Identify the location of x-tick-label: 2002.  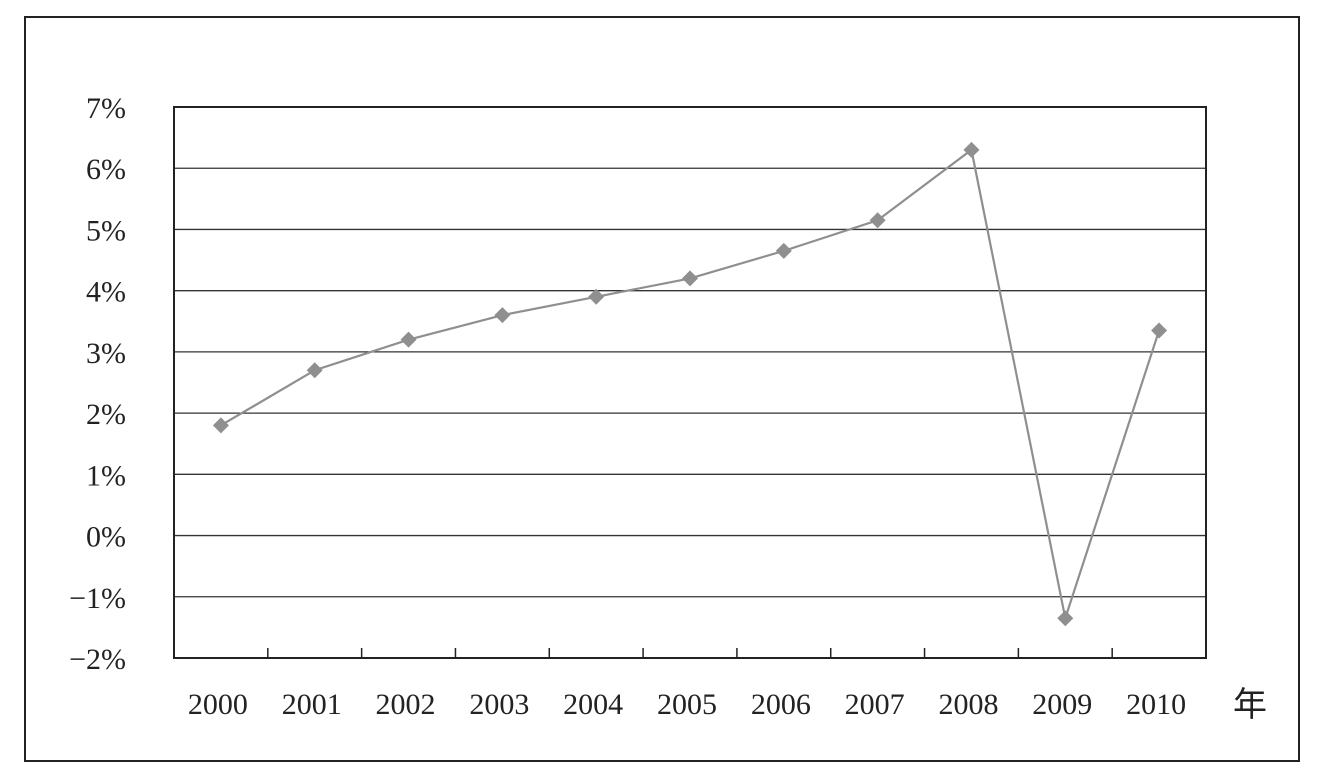
(406, 704).